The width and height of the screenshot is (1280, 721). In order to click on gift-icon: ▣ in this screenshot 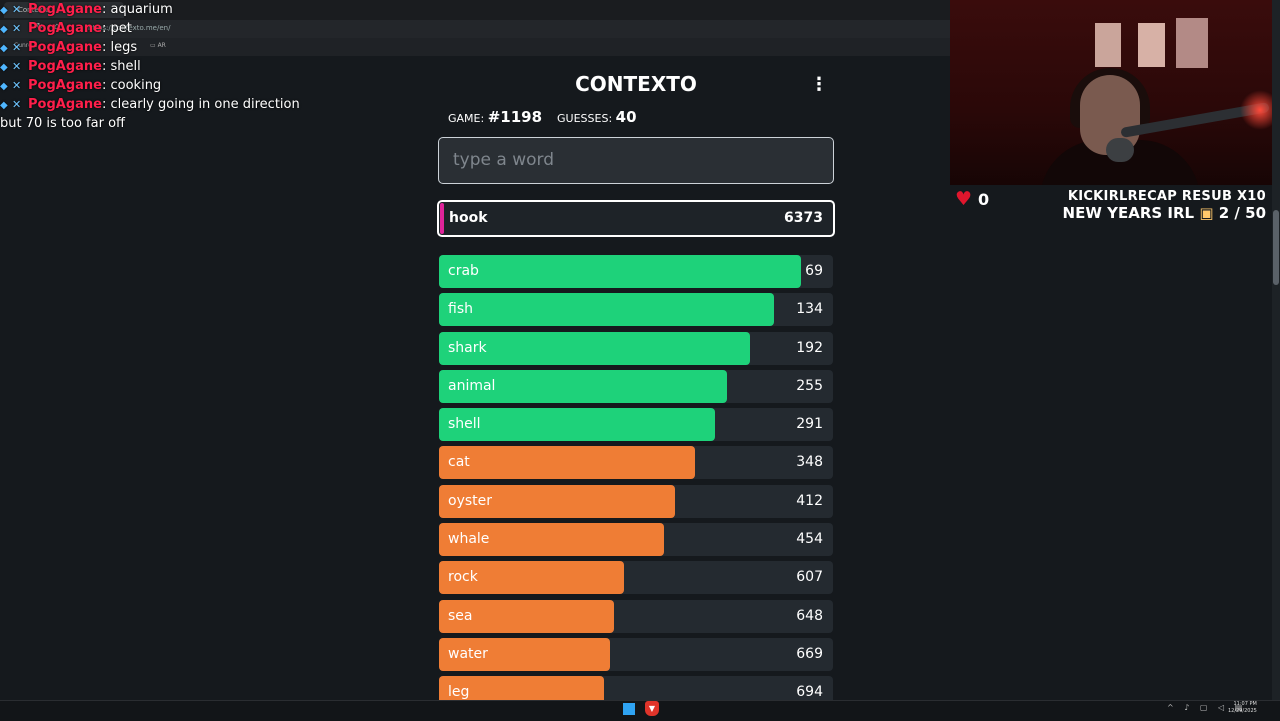, I will do `click(1206, 213)`.